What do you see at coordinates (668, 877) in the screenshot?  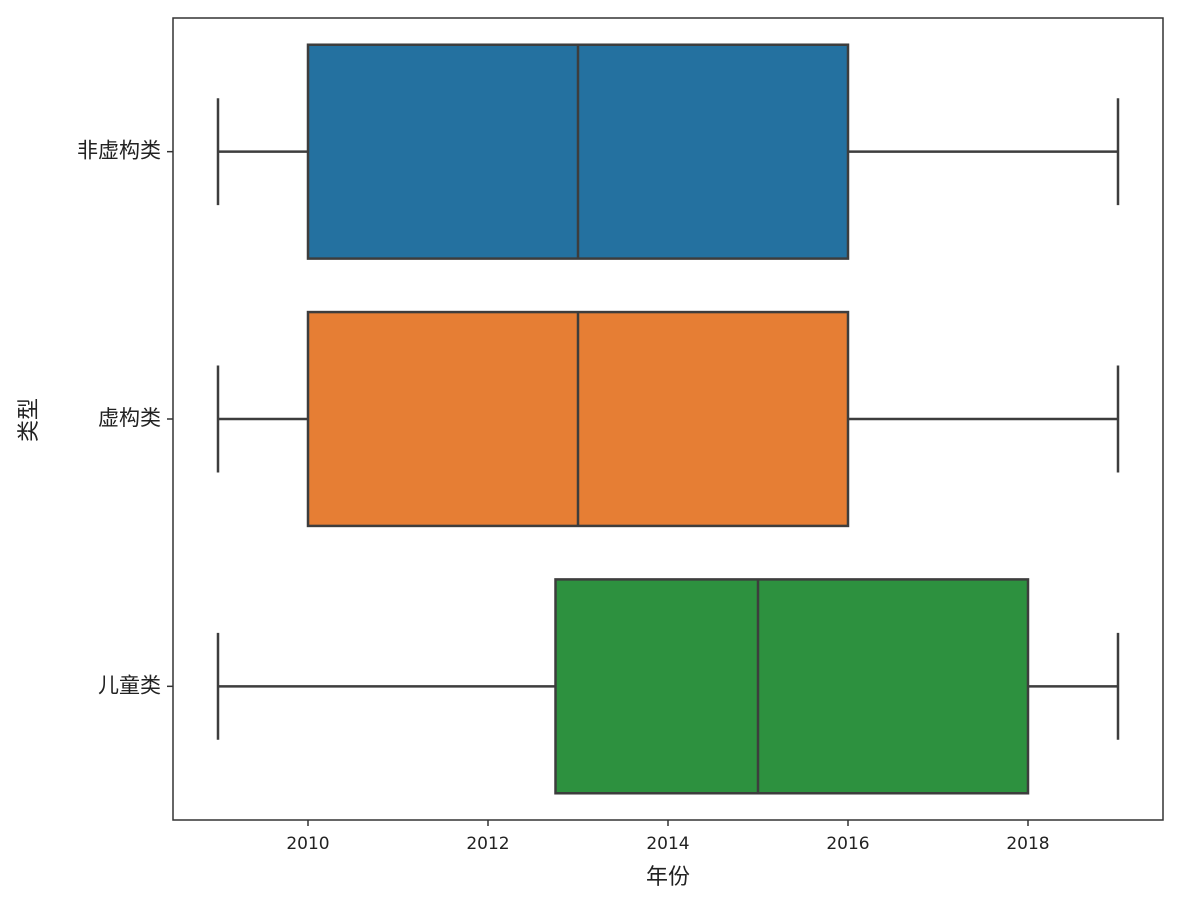 I see `x-axis-label: 年份` at bounding box center [668, 877].